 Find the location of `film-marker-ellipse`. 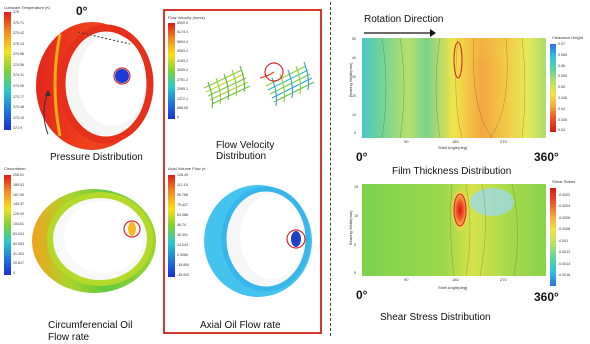

film-marker-ellipse is located at coordinates (458, 60).